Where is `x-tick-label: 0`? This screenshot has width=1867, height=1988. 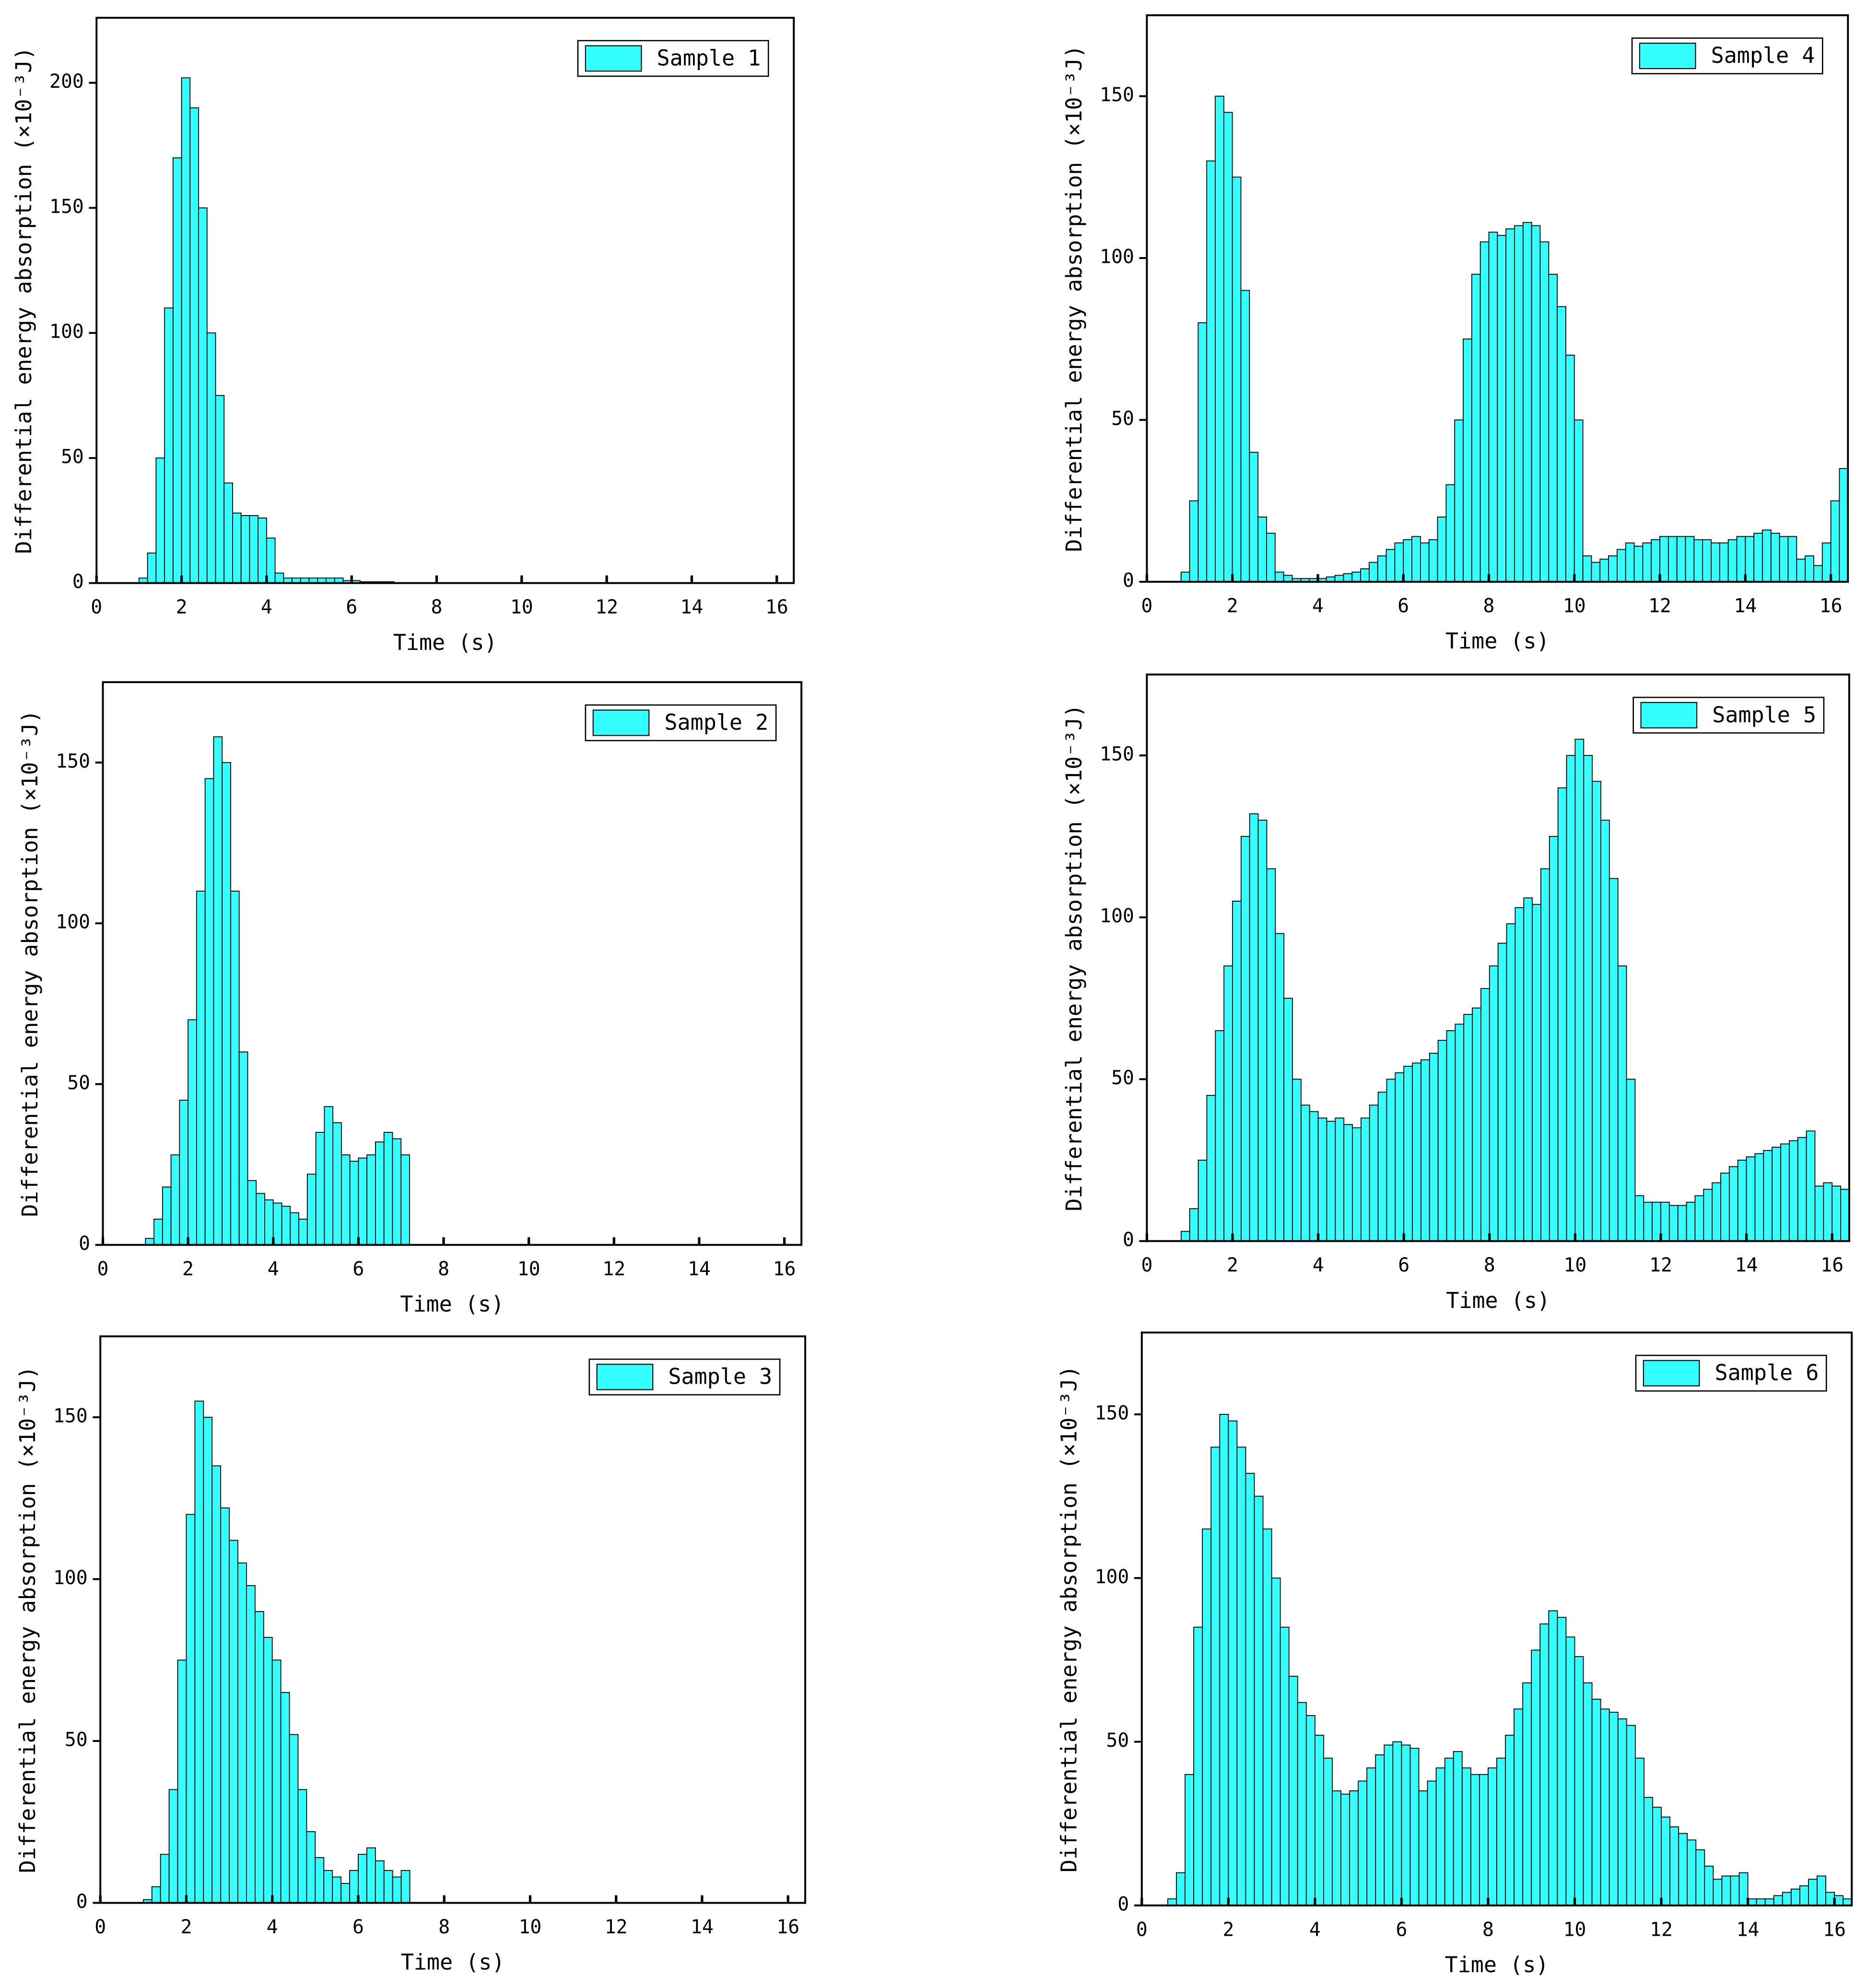 x-tick-label: 0 is located at coordinates (1146, 606).